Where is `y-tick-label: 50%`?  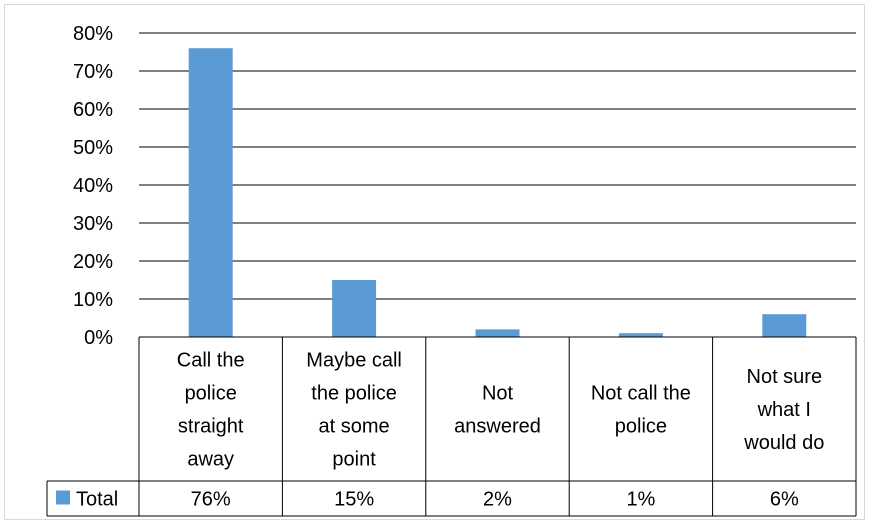 y-tick-label: 50% is located at coordinates (93, 148).